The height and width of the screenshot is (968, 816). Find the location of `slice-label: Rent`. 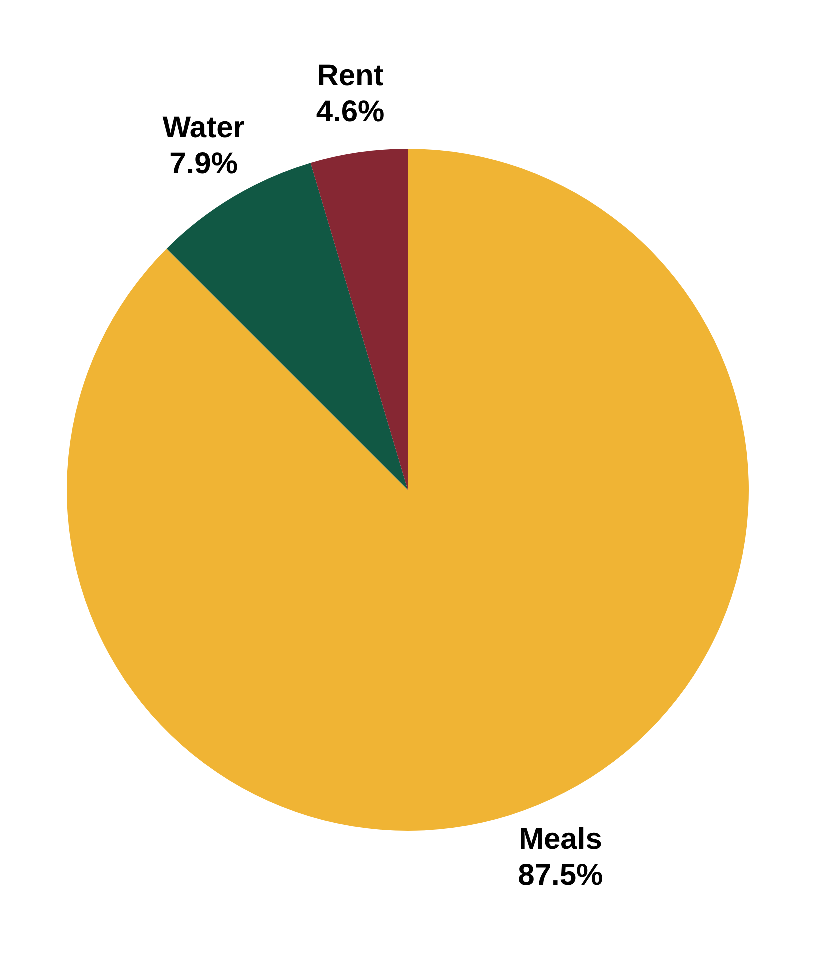

slice-label: Rent is located at coordinates (350, 75).